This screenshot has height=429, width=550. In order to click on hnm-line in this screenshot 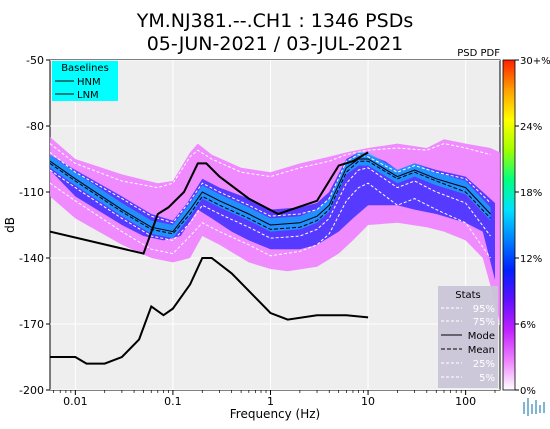, I will do `click(209, 203)`.